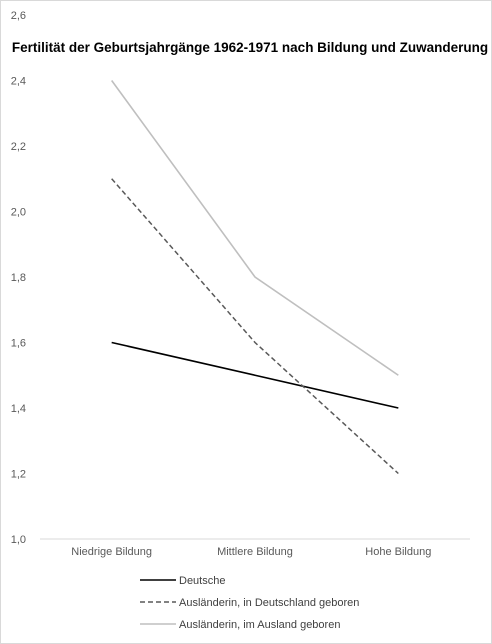 The height and width of the screenshot is (644, 492). What do you see at coordinates (269, 603) in the screenshot?
I see `legend-label-2: Ausländerin, in Deutschland geboren` at bounding box center [269, 603].